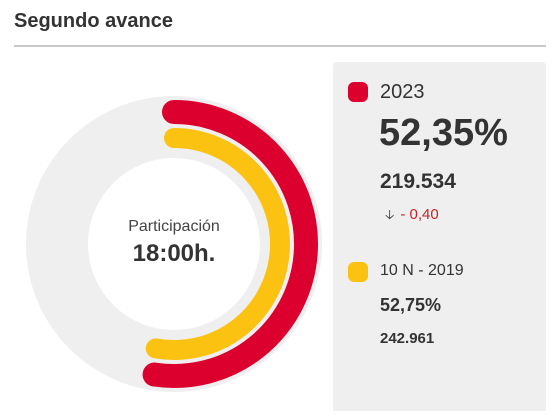 This screenshot has width=551, height=416. What do you see at coordinates (411, 305) in the screenshot?
I see `percent-previous: 52,75%` at bounding box center [411, 305].